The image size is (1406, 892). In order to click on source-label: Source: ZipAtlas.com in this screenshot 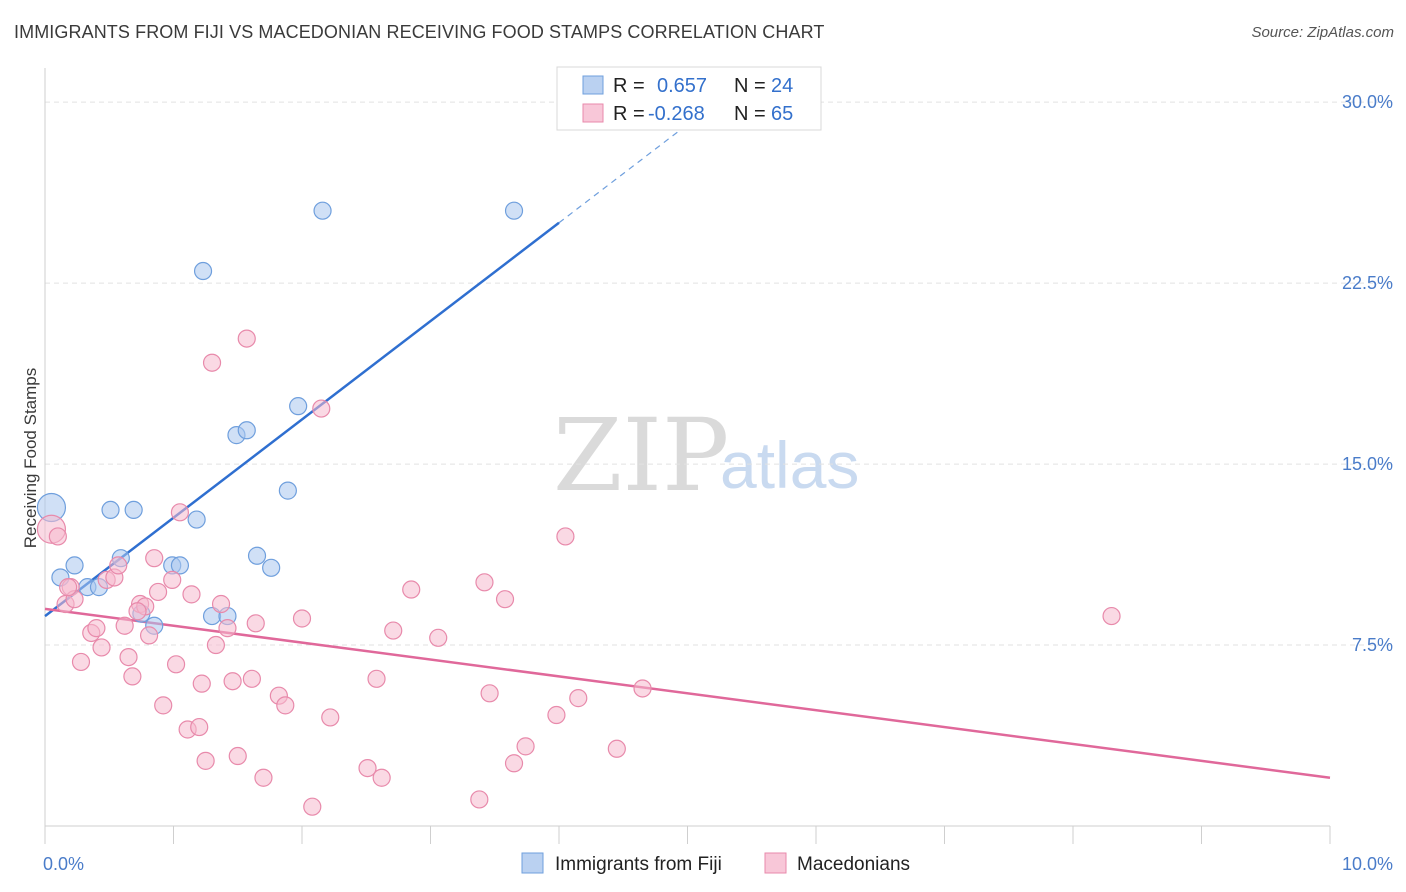, I will do `click(1322, 32)`.